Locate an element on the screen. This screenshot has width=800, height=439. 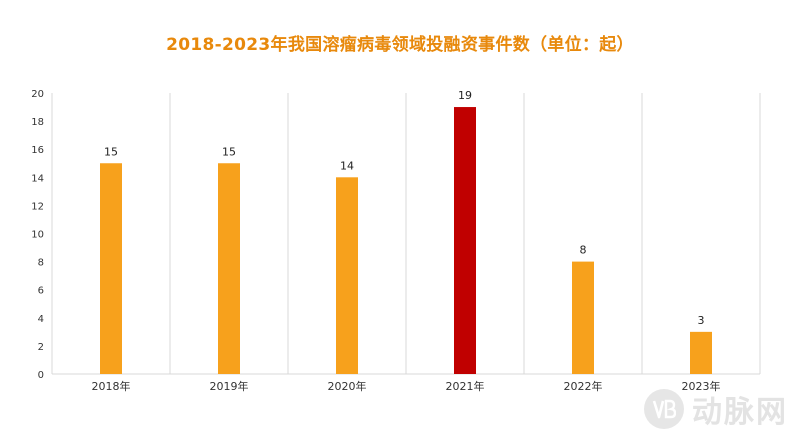
y-tick-label: 4 is located at coordinates (41, 319).